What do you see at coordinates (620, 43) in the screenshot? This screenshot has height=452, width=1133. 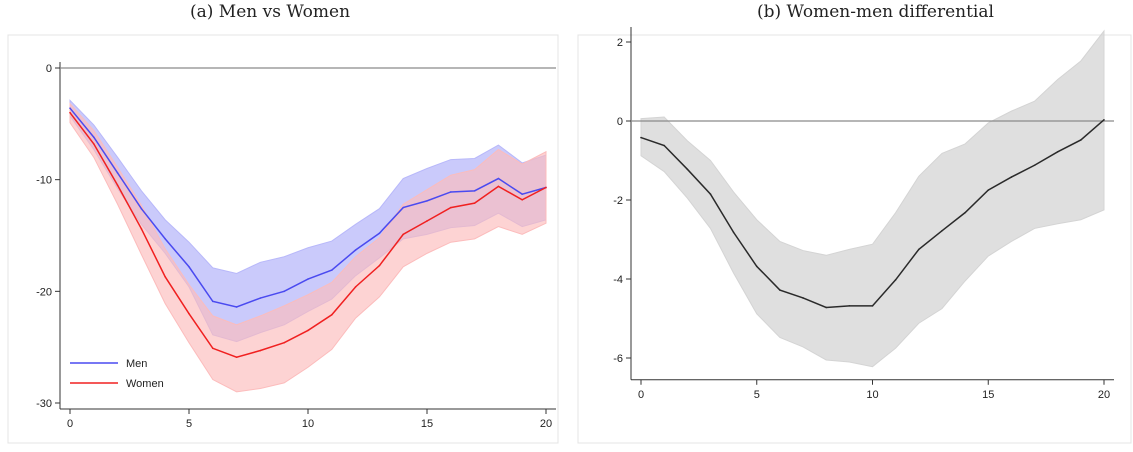 I see `y-tick-label: 2` at bounding box center [620, 43].